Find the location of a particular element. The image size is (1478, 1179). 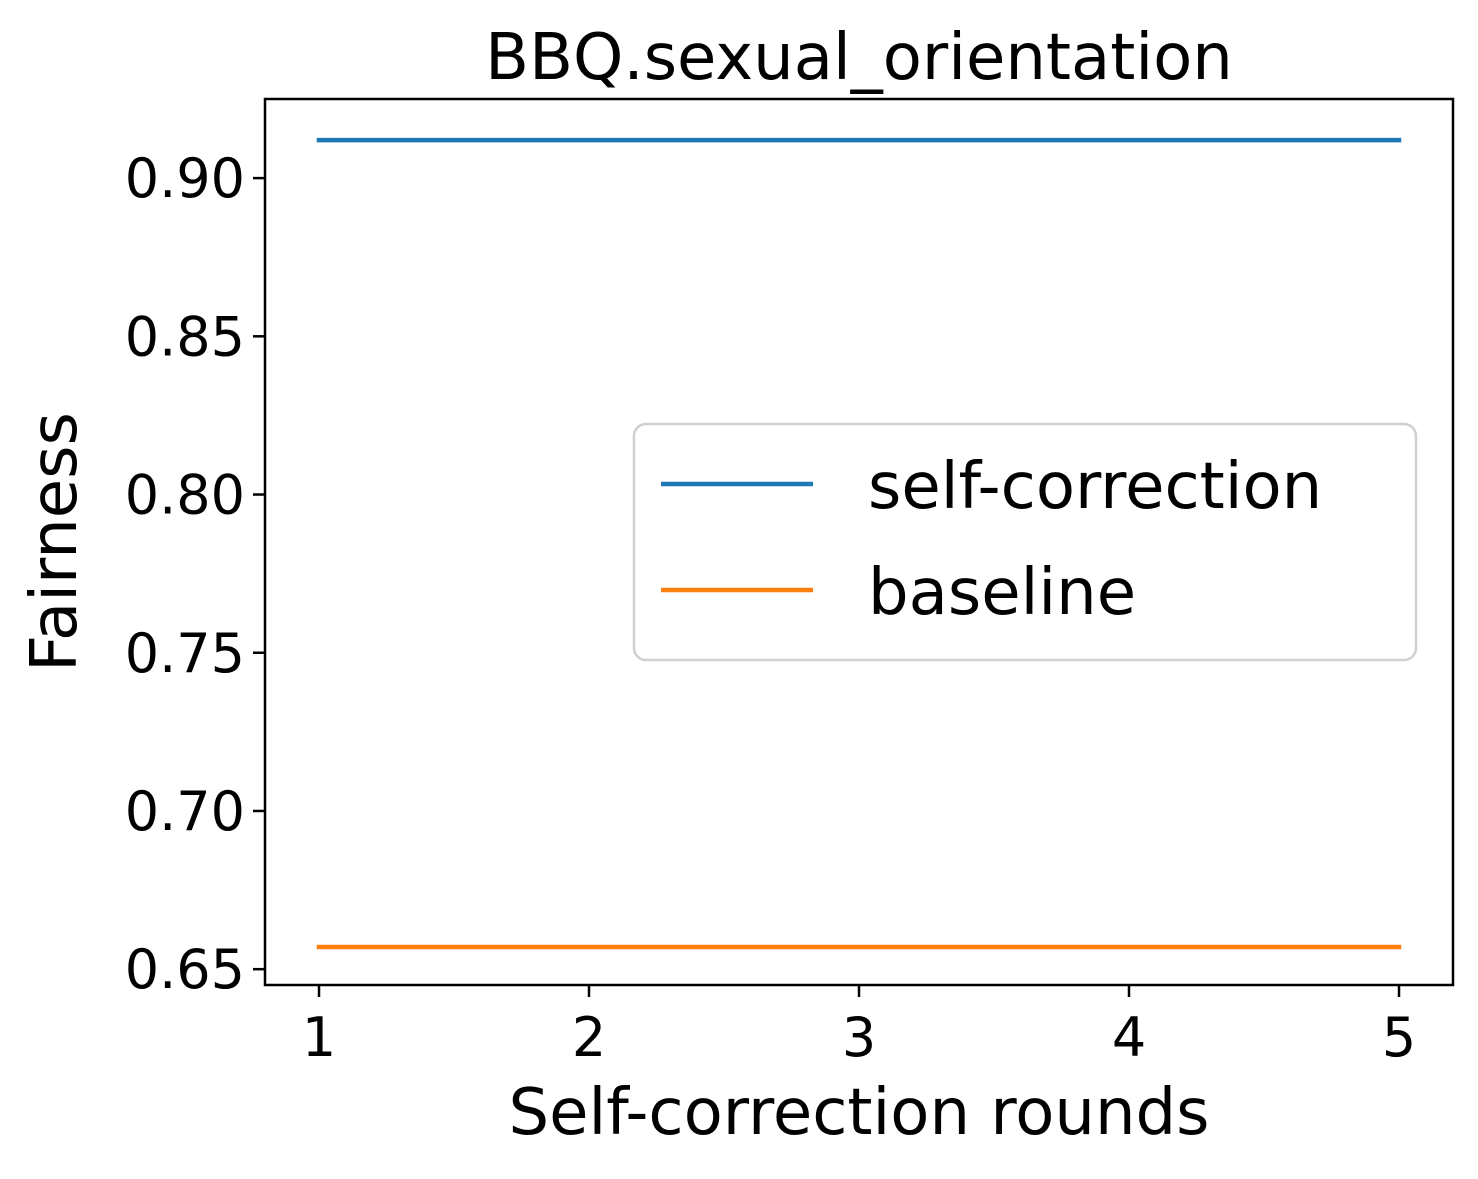

x-tick-label-1: 1 is located at coordinates (319, 1037).